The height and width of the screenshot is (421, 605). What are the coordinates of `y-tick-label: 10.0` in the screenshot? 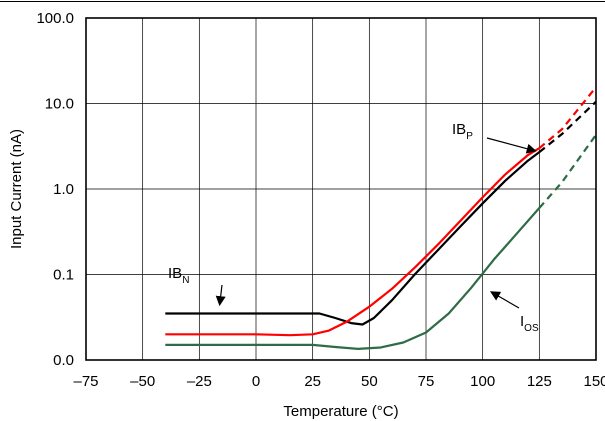 It's located at (59, 104).